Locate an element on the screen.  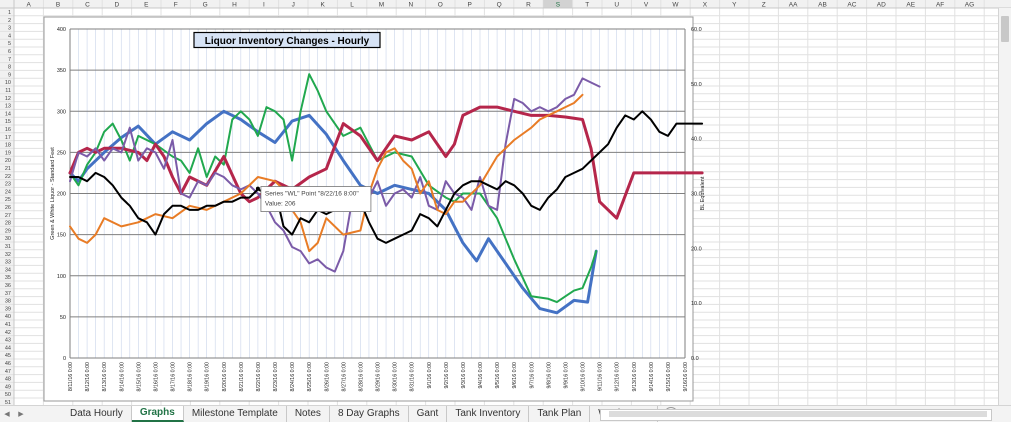
column-header: G is located at coordinates (205, 5).